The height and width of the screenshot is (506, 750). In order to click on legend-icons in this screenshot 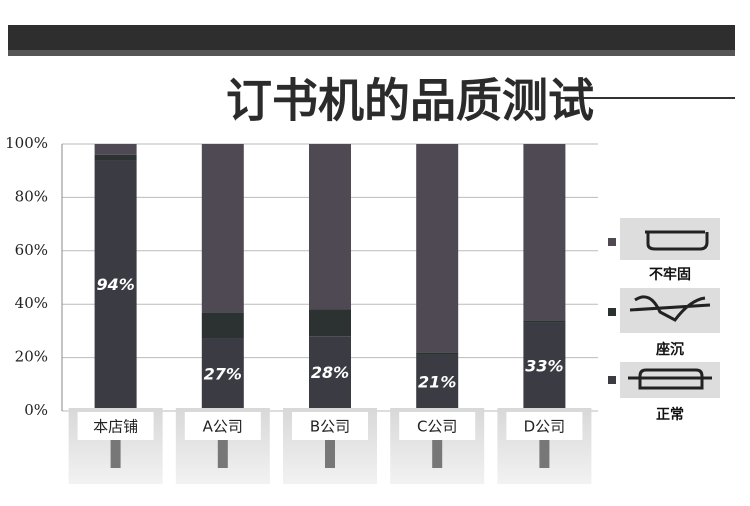, I will do `click(670, 308)`.